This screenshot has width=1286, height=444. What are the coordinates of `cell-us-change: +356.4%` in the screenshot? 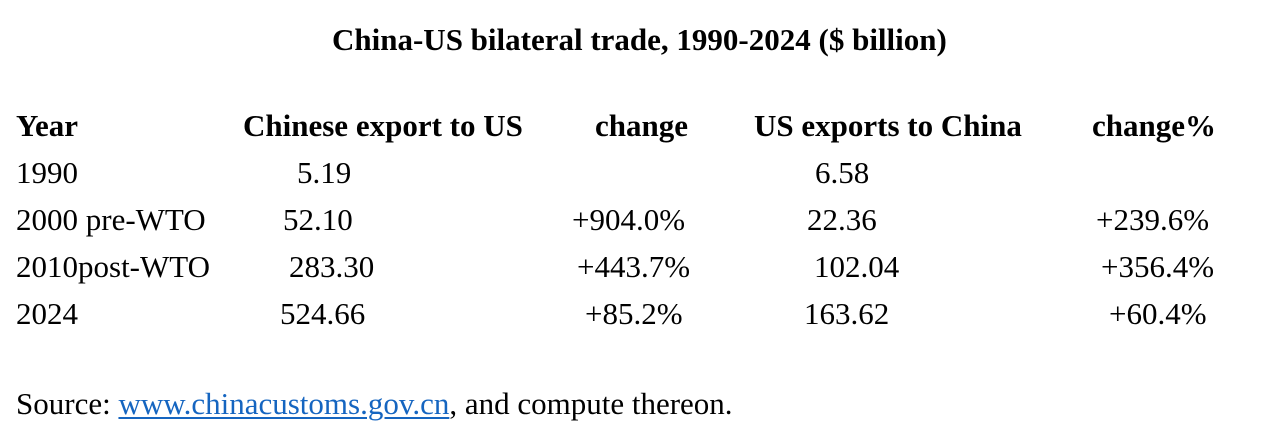 It's located at (1158, 266).